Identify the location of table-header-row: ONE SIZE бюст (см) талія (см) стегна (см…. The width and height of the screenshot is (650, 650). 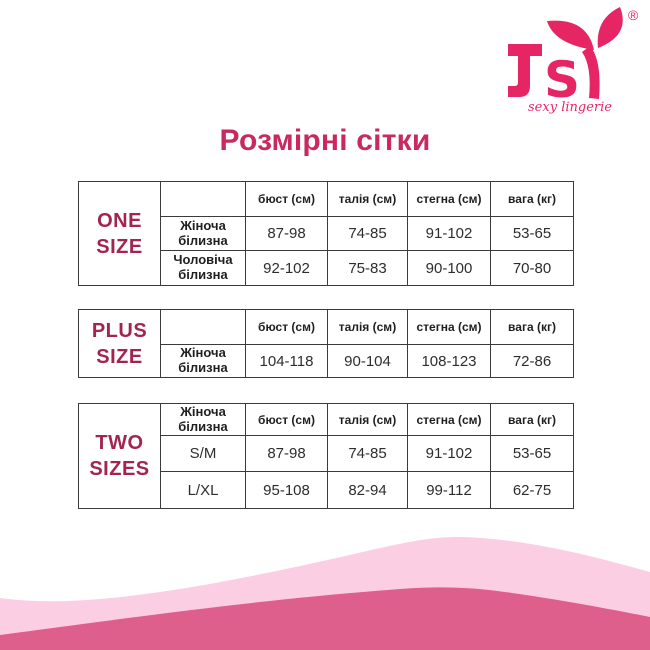
(326, 233).